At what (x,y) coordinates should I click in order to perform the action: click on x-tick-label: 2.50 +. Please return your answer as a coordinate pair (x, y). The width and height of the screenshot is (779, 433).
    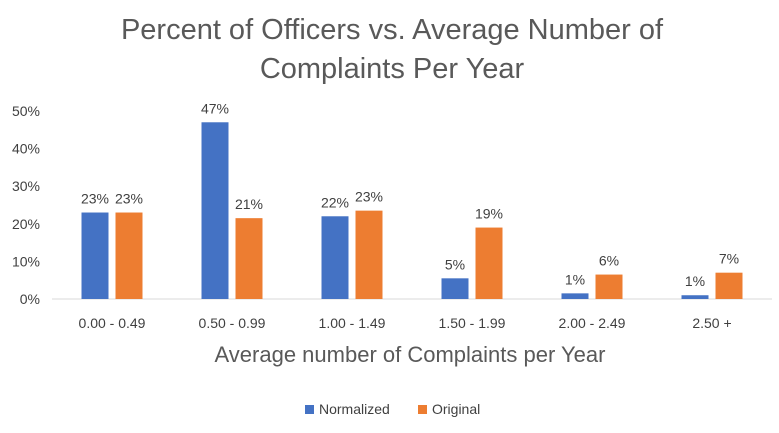
    Looking at the image, I should click on (711, 323).